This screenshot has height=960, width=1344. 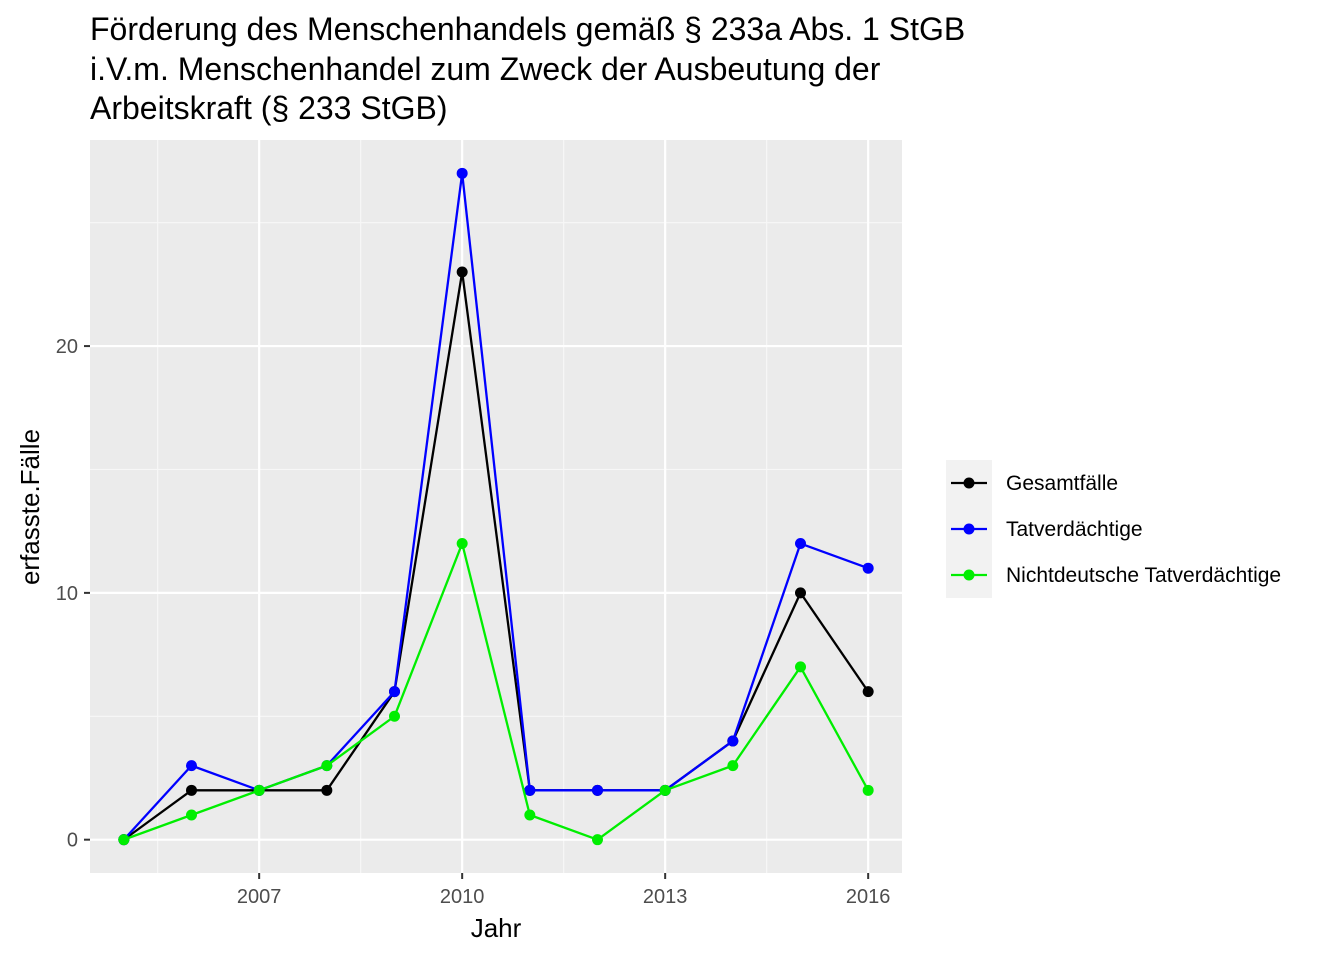 What do you see at coordinates (1062, 483) in the screenshot?
I see `legend-label: Gesamtfälle` at bounding box center [1062, 483].